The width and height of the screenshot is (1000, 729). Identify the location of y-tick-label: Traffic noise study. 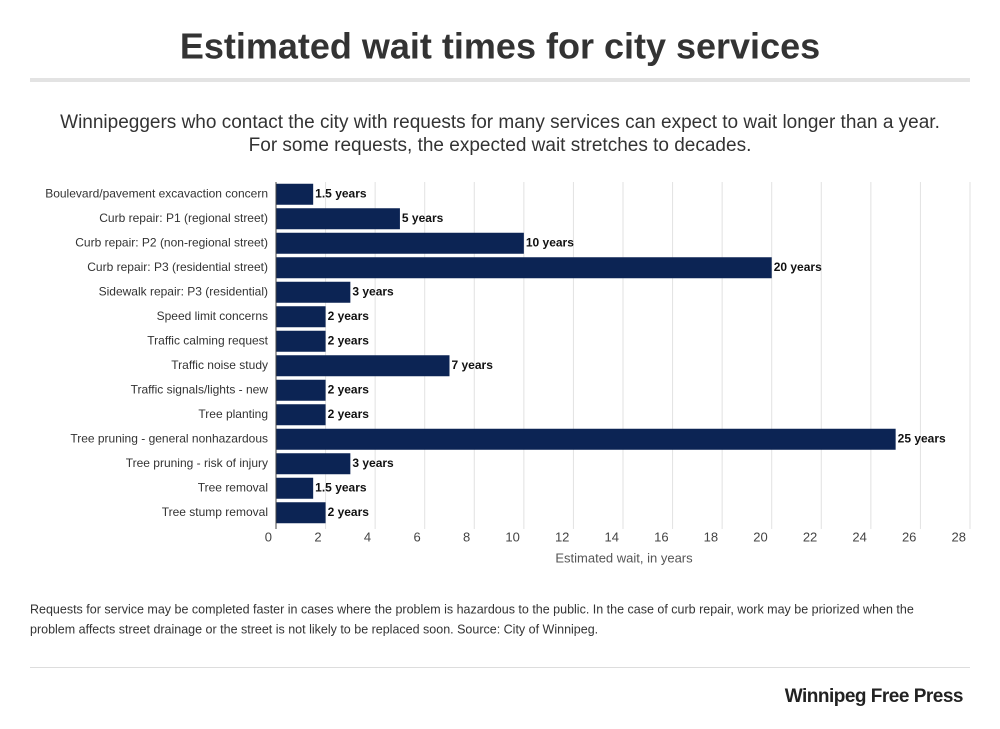
(219, 365).